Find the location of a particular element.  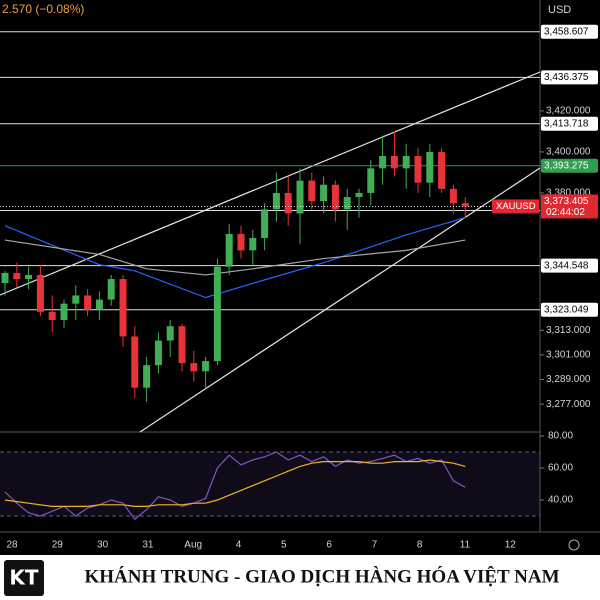

y-tick-label: 3,400.000 is located at coordinates (568, 152).